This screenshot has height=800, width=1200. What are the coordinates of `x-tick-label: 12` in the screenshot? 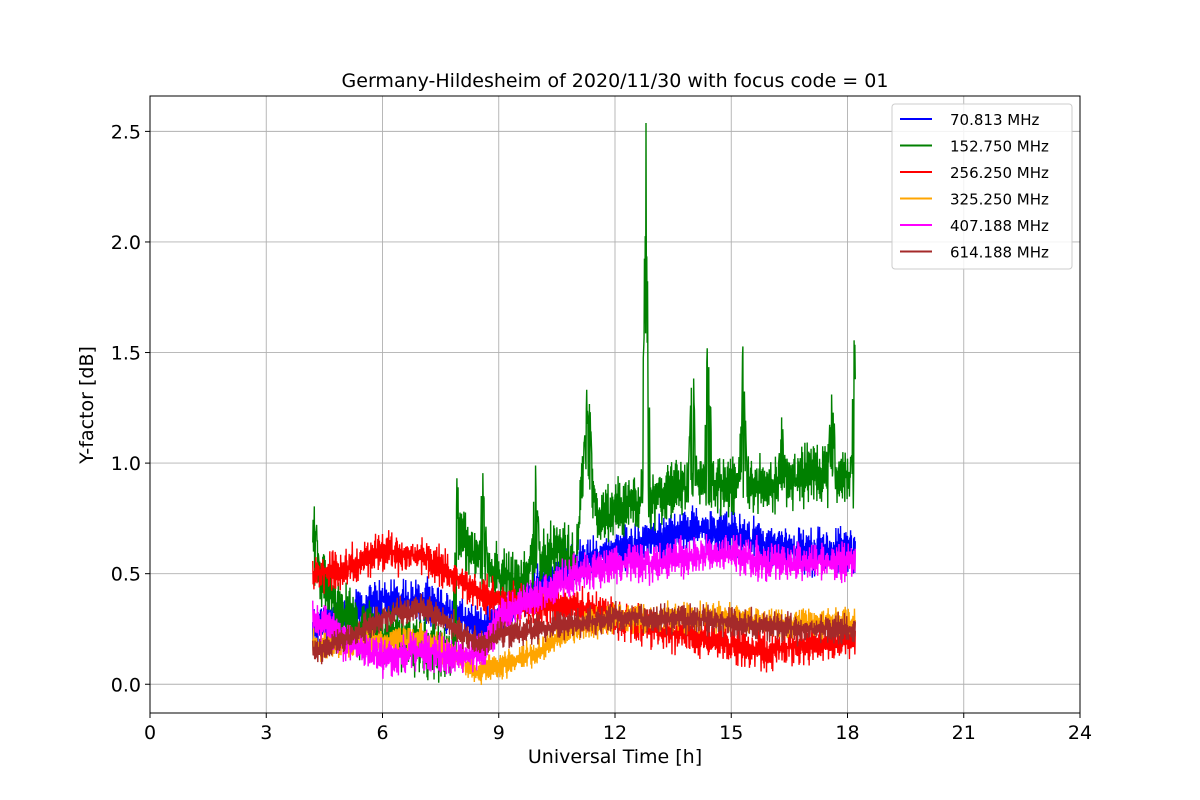 It's located at (615, 733).